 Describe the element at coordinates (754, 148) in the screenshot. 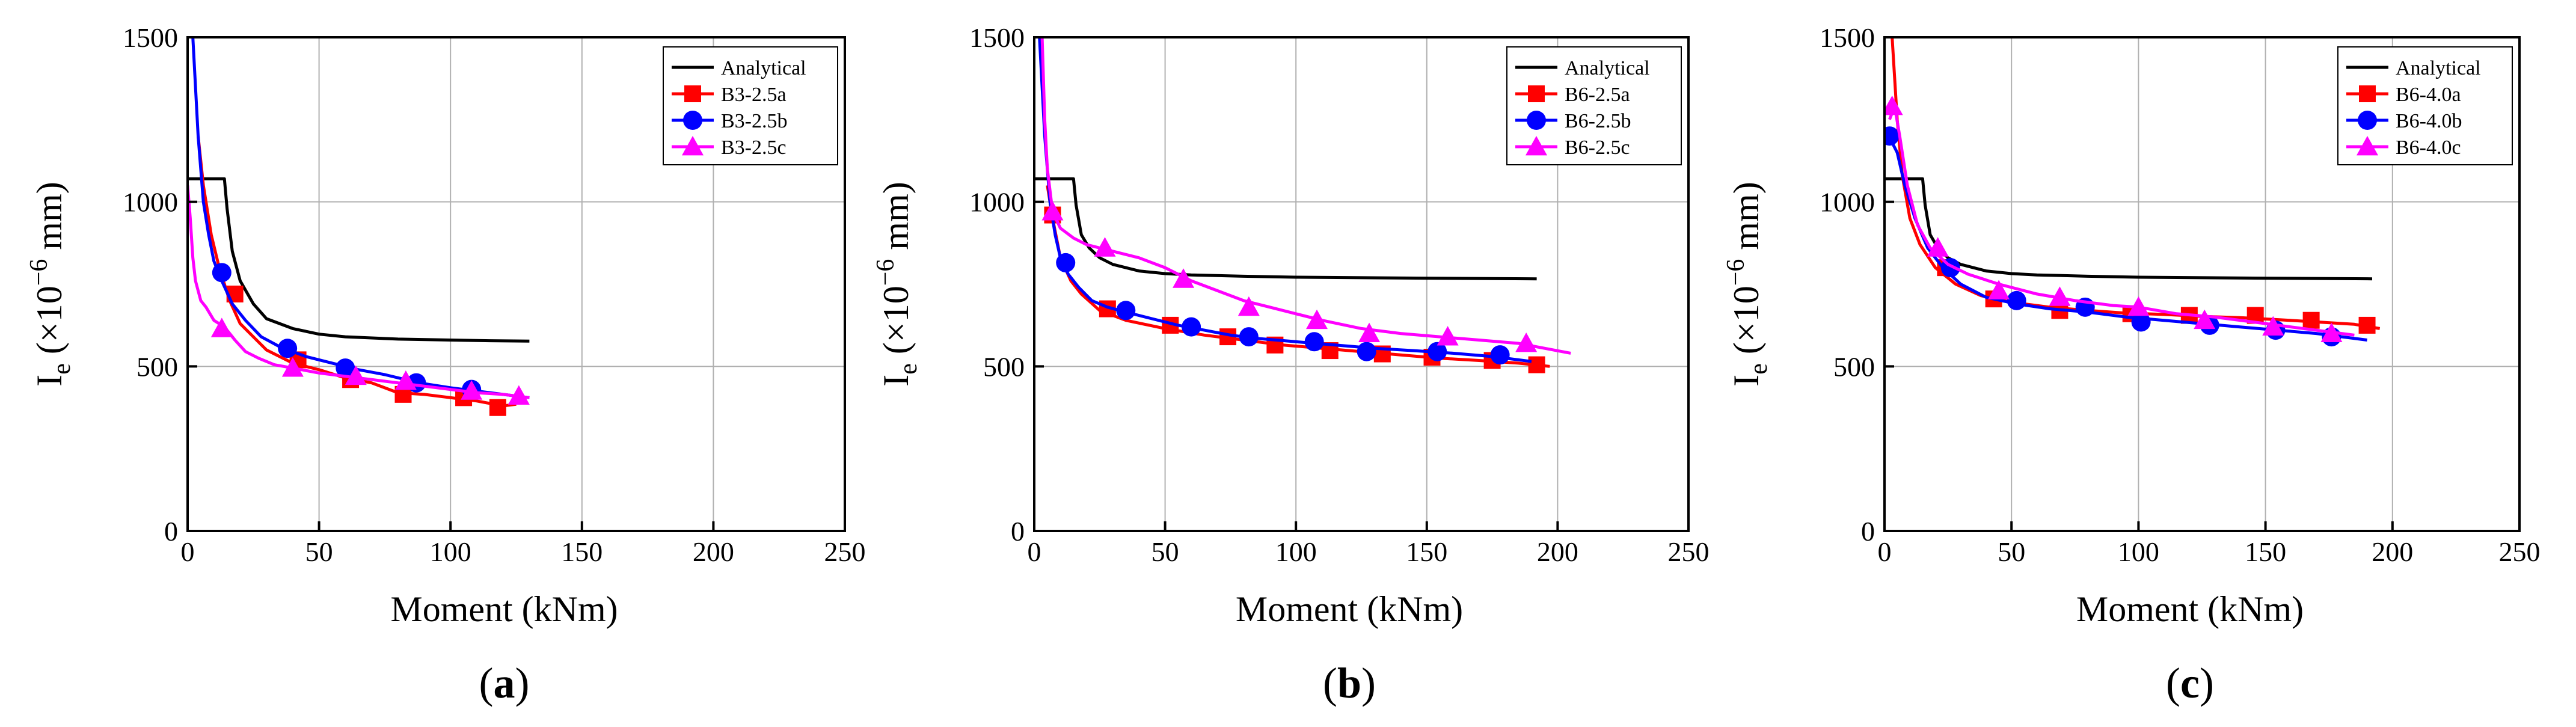

I see `legend-label: B3-2.5c` at that location.